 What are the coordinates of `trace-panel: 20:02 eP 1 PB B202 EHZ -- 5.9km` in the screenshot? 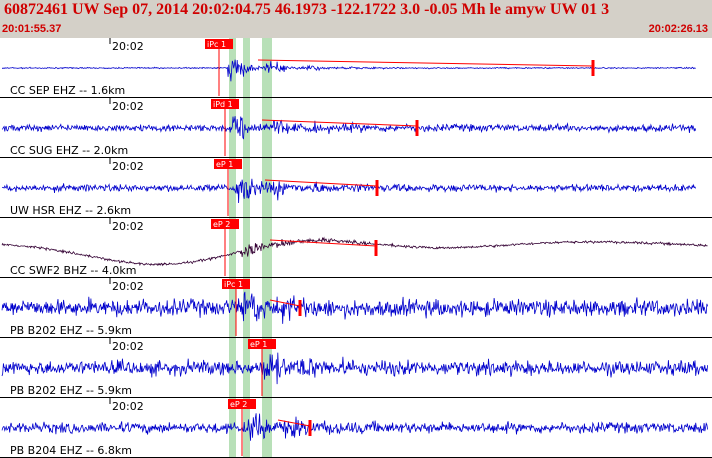 It's located at (356, 368).